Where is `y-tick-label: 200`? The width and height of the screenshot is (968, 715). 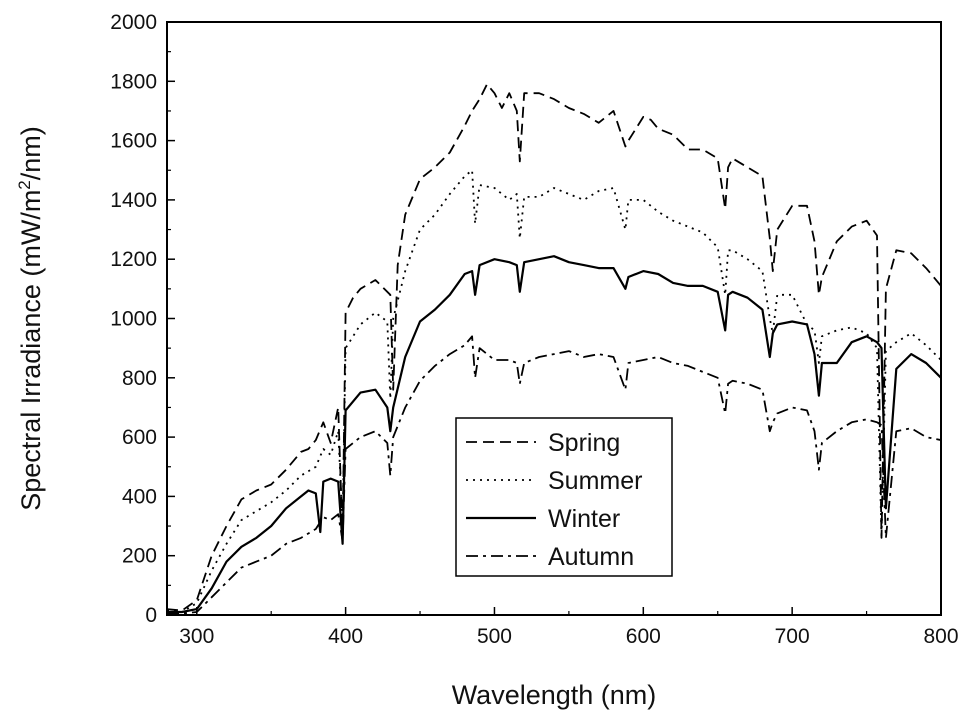
y-tick-label: 200 is located at coordinates (139, 556).